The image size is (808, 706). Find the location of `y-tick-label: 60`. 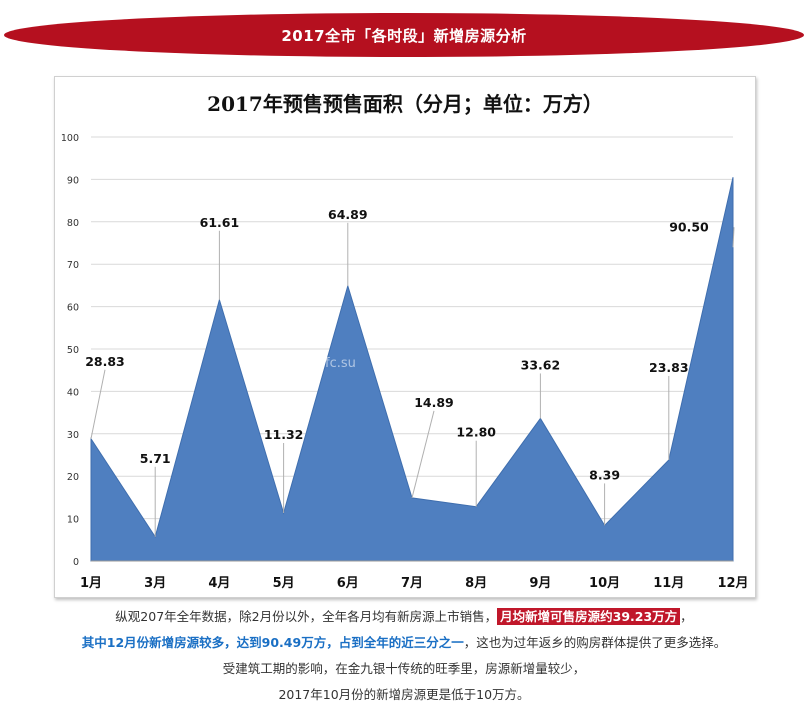

y-tick-label: 60 is located at coordinates (73, 308).